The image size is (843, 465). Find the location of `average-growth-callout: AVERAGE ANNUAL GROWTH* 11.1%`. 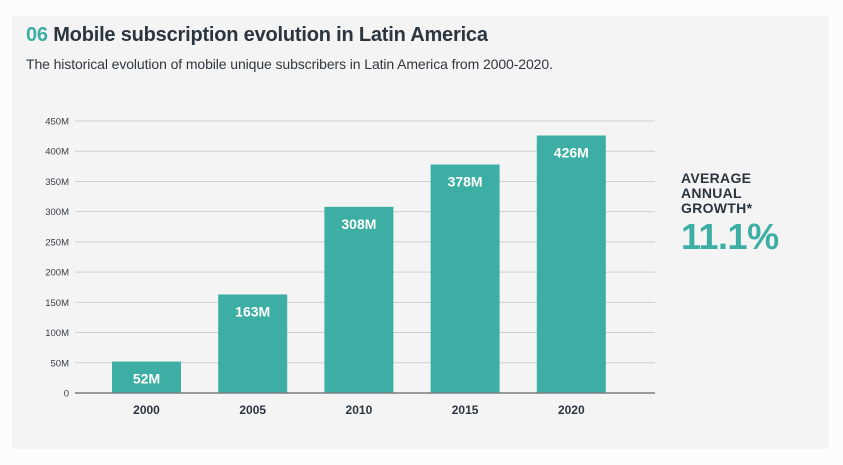

average-growth-callout: AVERAGE ANNUAL GROWTH* 11.1% is located at coordinates (730, 214).